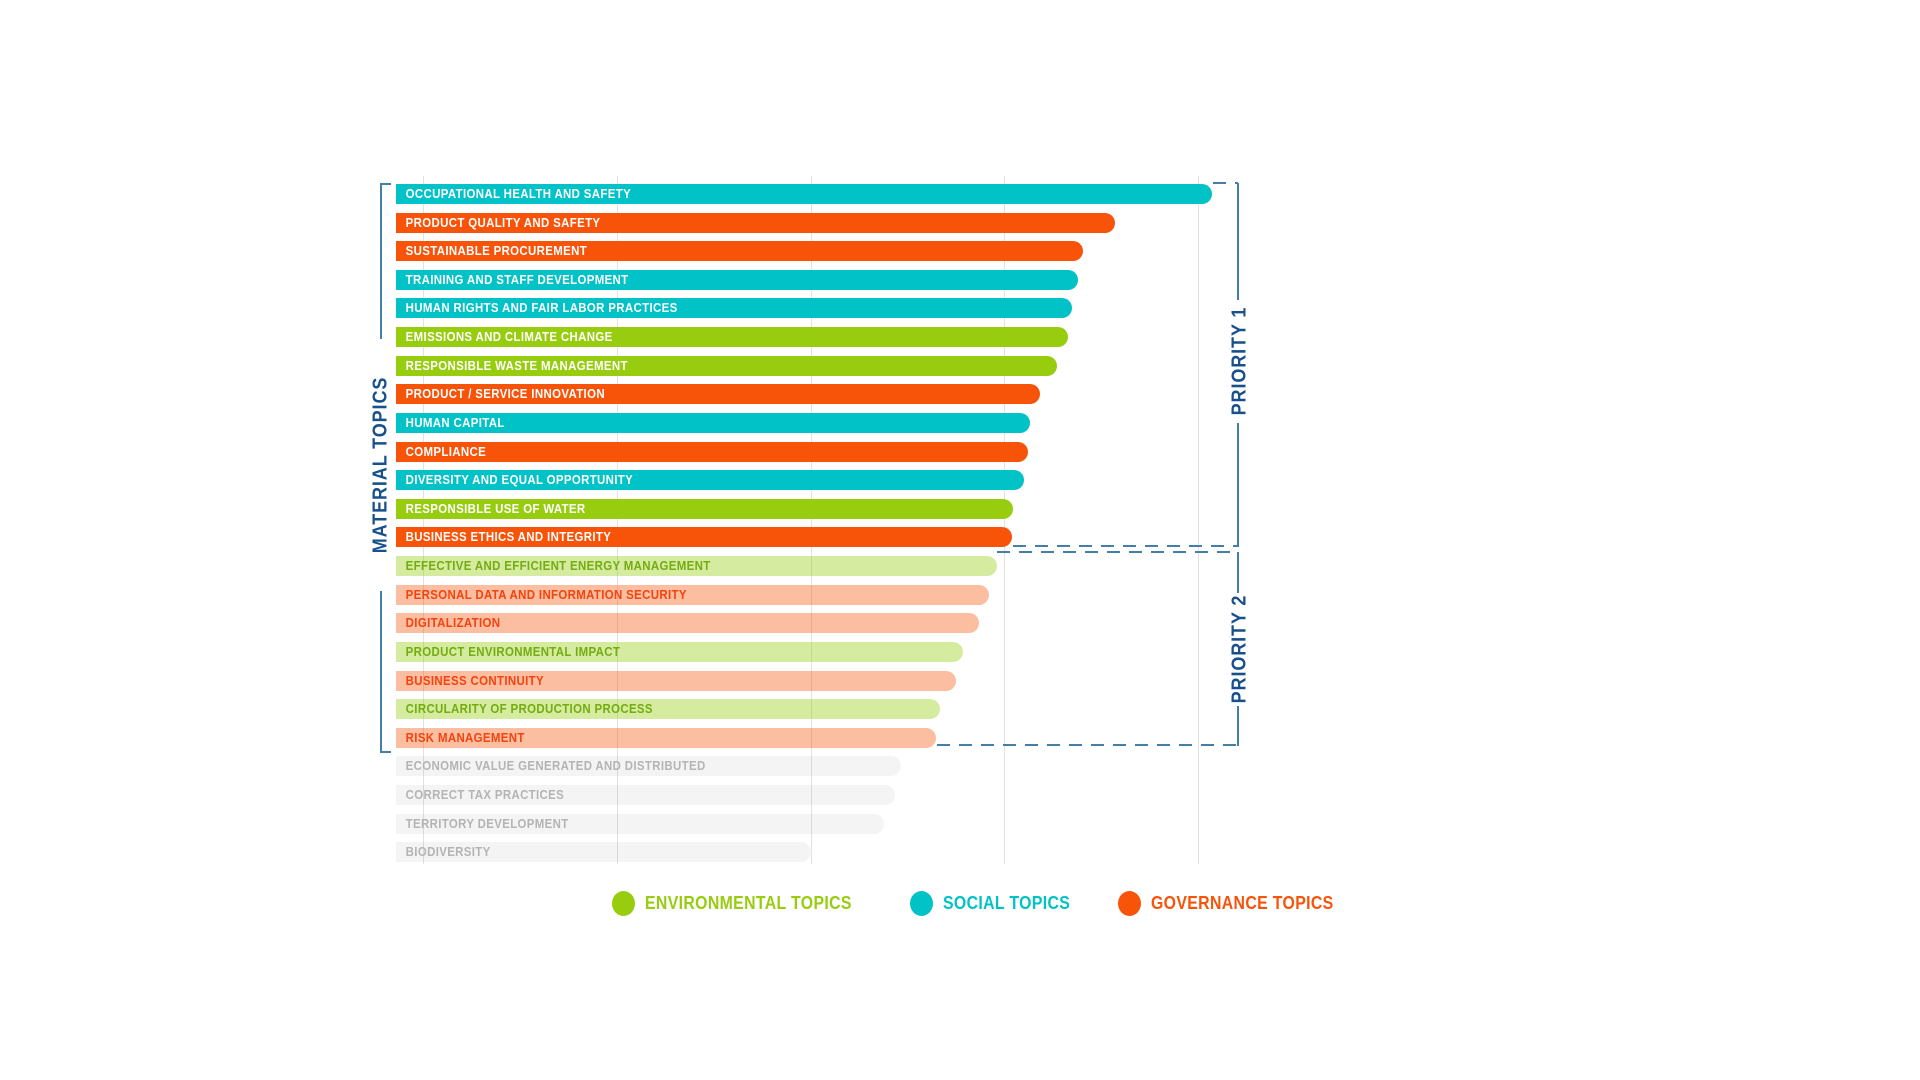 This screenshot has height=1080, width=1920. What do you see at coordinates (513, 651) in the screenshot?
I see `bar-label: PRODUCT ENVIRONMENTAL IMPACT` at bounding box center [513, 651].